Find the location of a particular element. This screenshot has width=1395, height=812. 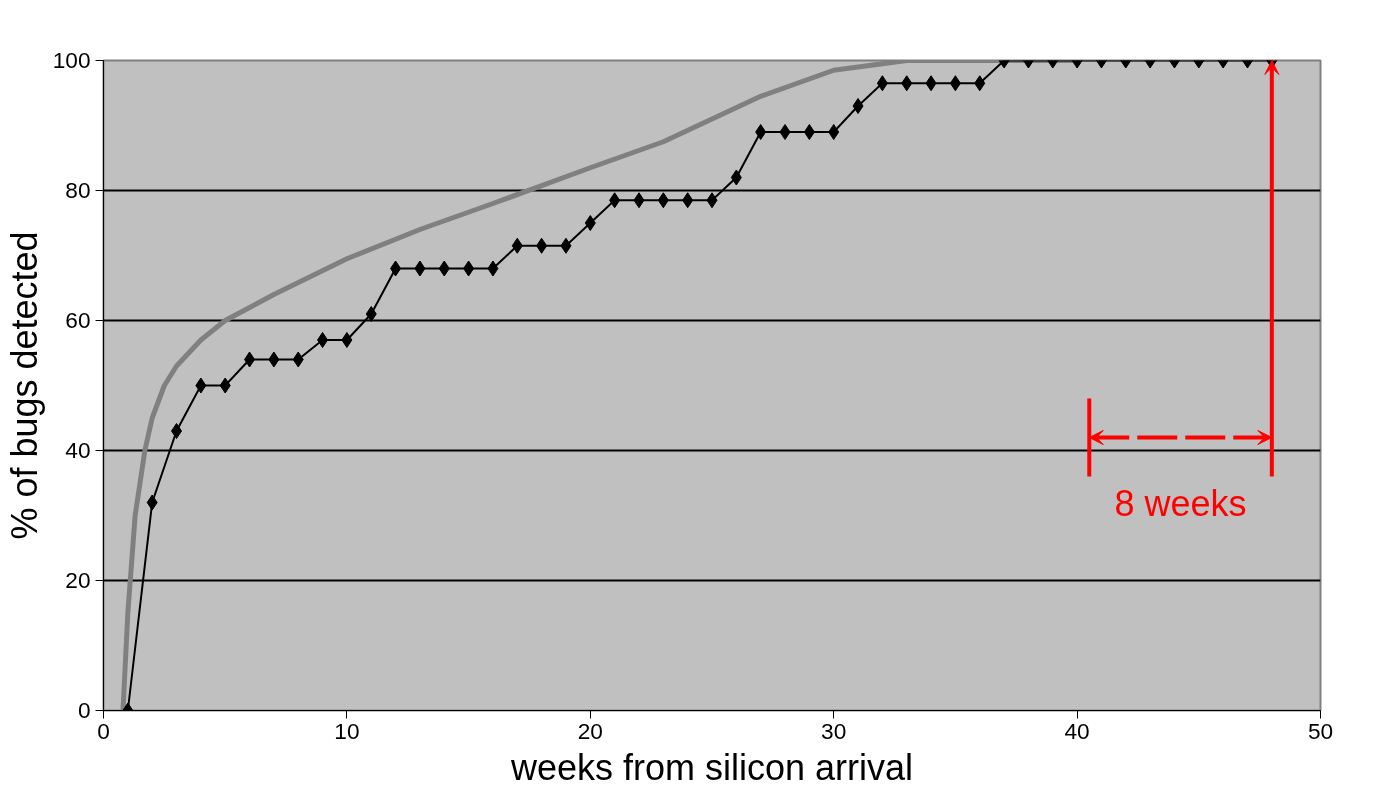

annotation: 8 weeks is located at coordinates (1180, 503).